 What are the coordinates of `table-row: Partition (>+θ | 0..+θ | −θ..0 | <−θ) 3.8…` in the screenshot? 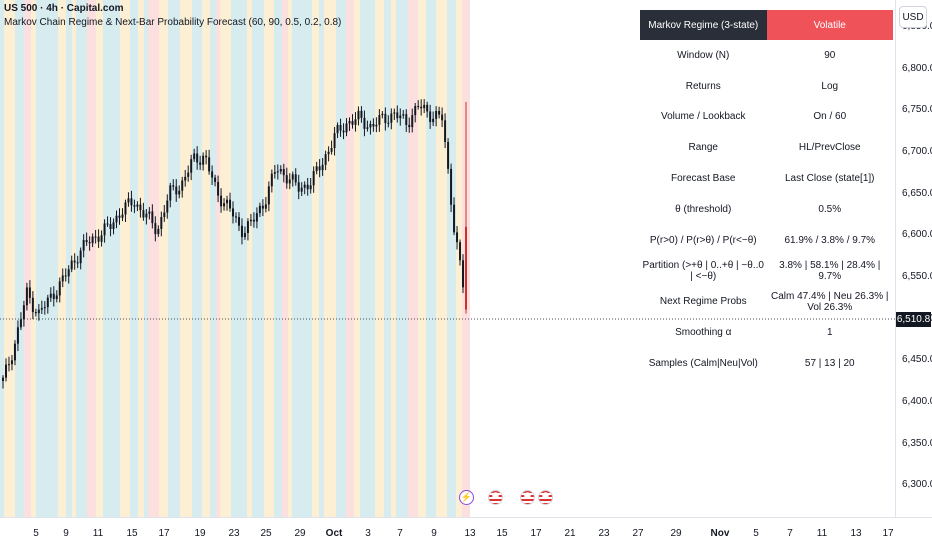 It's located at (766, 271).